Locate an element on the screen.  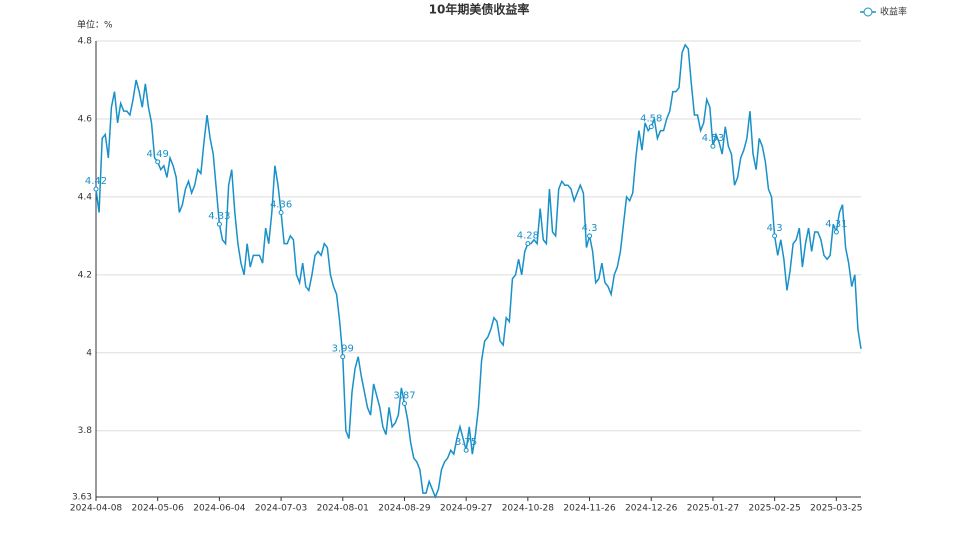
x-tick-label: 2025-03-25 is located at coordinates (836, 509).